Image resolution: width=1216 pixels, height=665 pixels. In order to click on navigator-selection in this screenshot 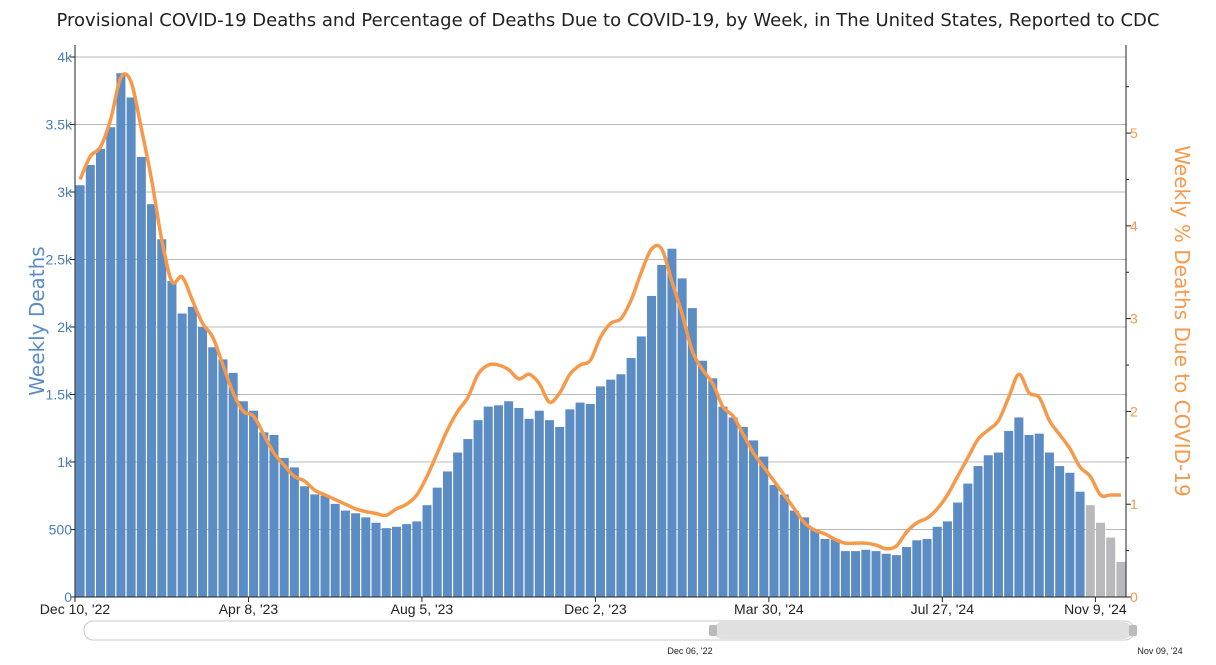, I will do `click(923, 630)`.